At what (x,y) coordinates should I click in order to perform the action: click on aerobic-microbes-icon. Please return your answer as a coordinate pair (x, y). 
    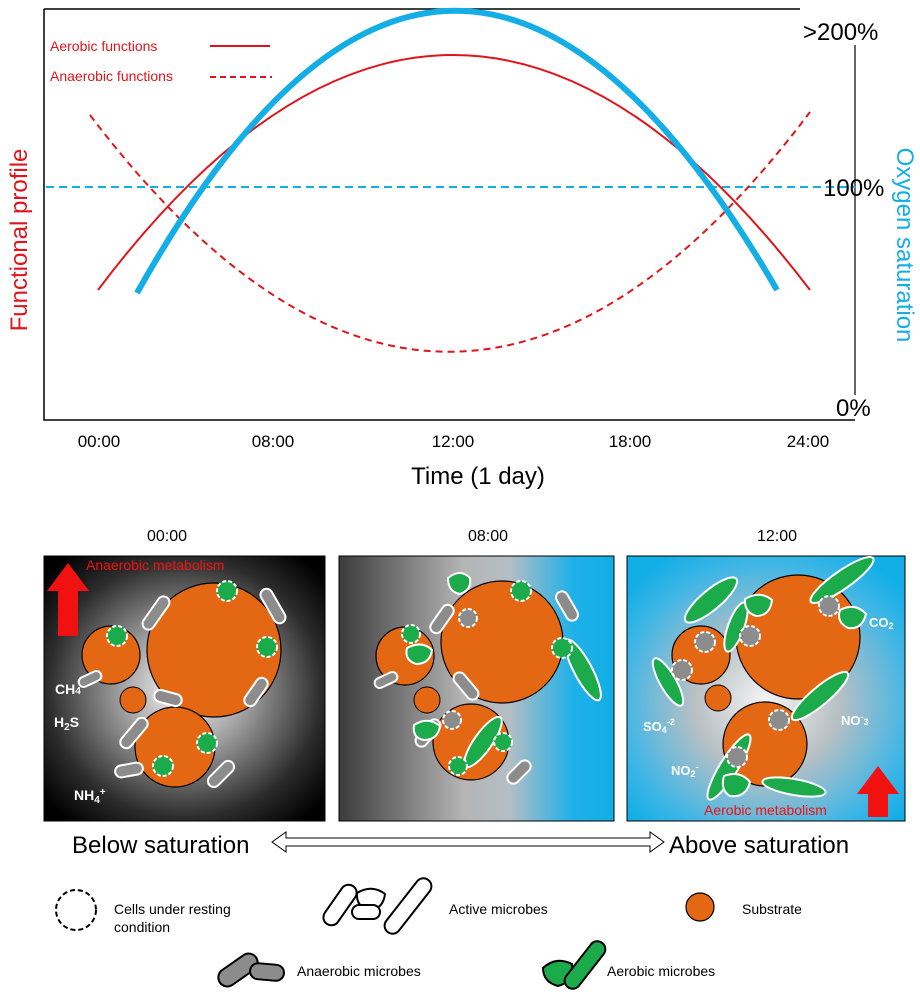
    Looking at the image, I should click on (574, 965).